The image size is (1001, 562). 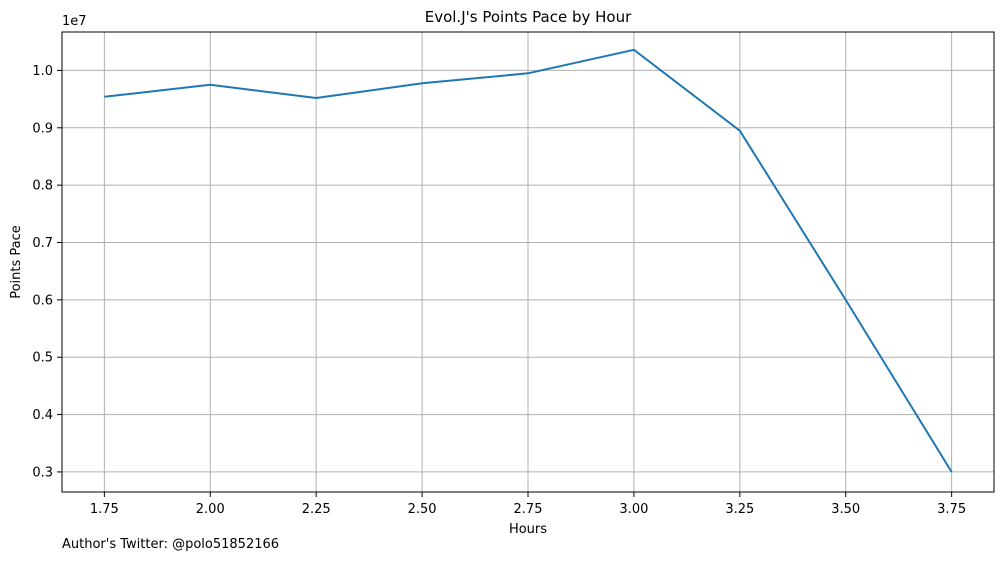 What do you see at coordinates (42, 472) in the screenshot?
I see `y-tick-label: 0.3` at bounding box center [42, 472].